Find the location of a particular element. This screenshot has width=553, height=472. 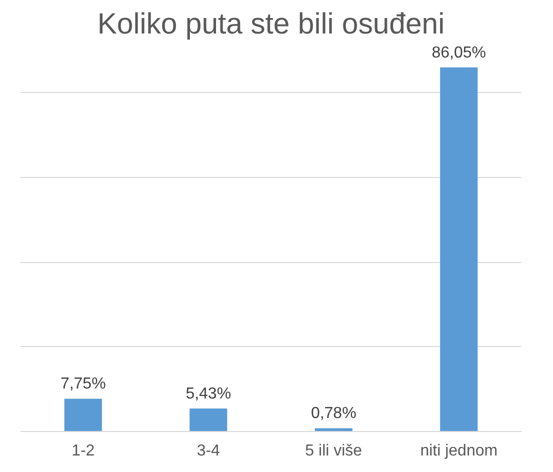

data-label: 5,43% is located at coordinates (209, 394).